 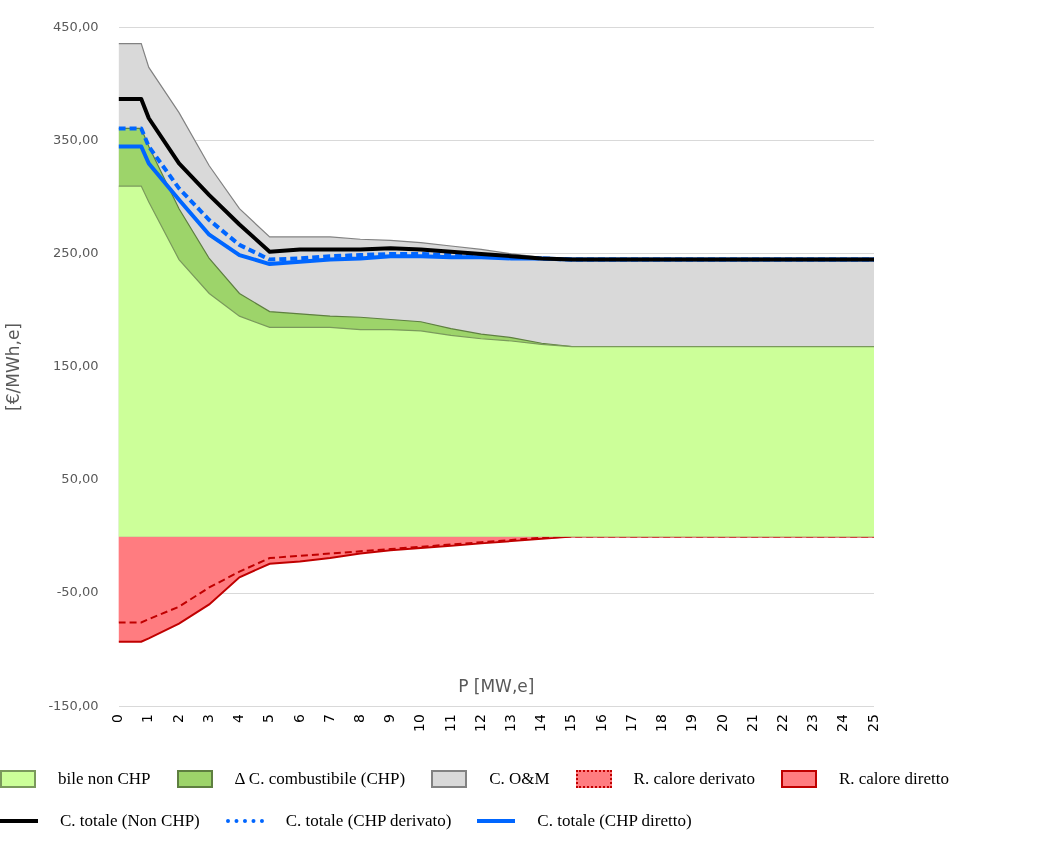 I want to click on x-tick-label: 18, so click(x=661, y=723).